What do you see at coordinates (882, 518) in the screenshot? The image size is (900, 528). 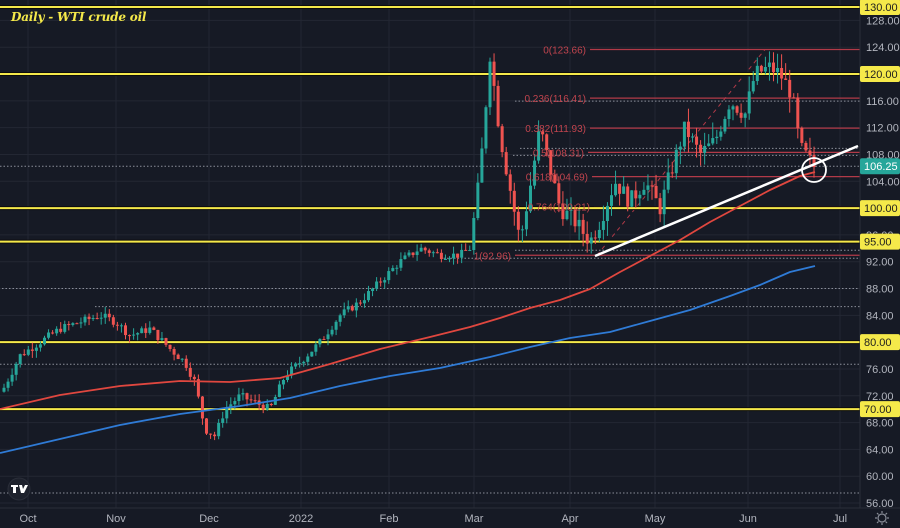 I see `gear-icon` at bounding box center [882, 518].